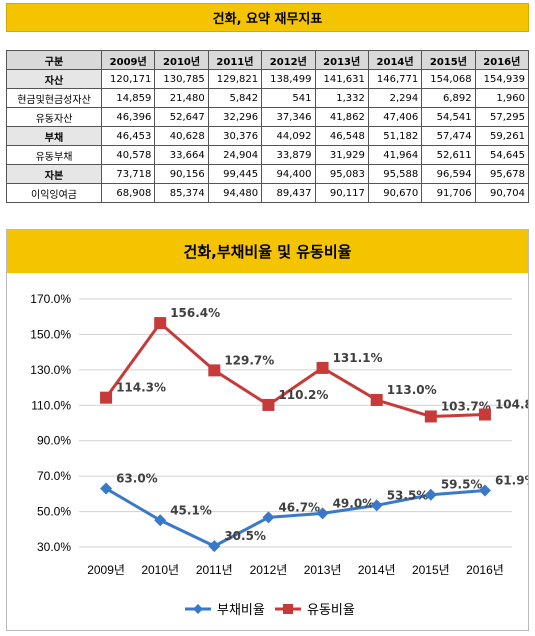  What do you see at coordinates (181, 193) in the screenshot?
I see `table-cell: 85,374` at bounding box center [181, 193].